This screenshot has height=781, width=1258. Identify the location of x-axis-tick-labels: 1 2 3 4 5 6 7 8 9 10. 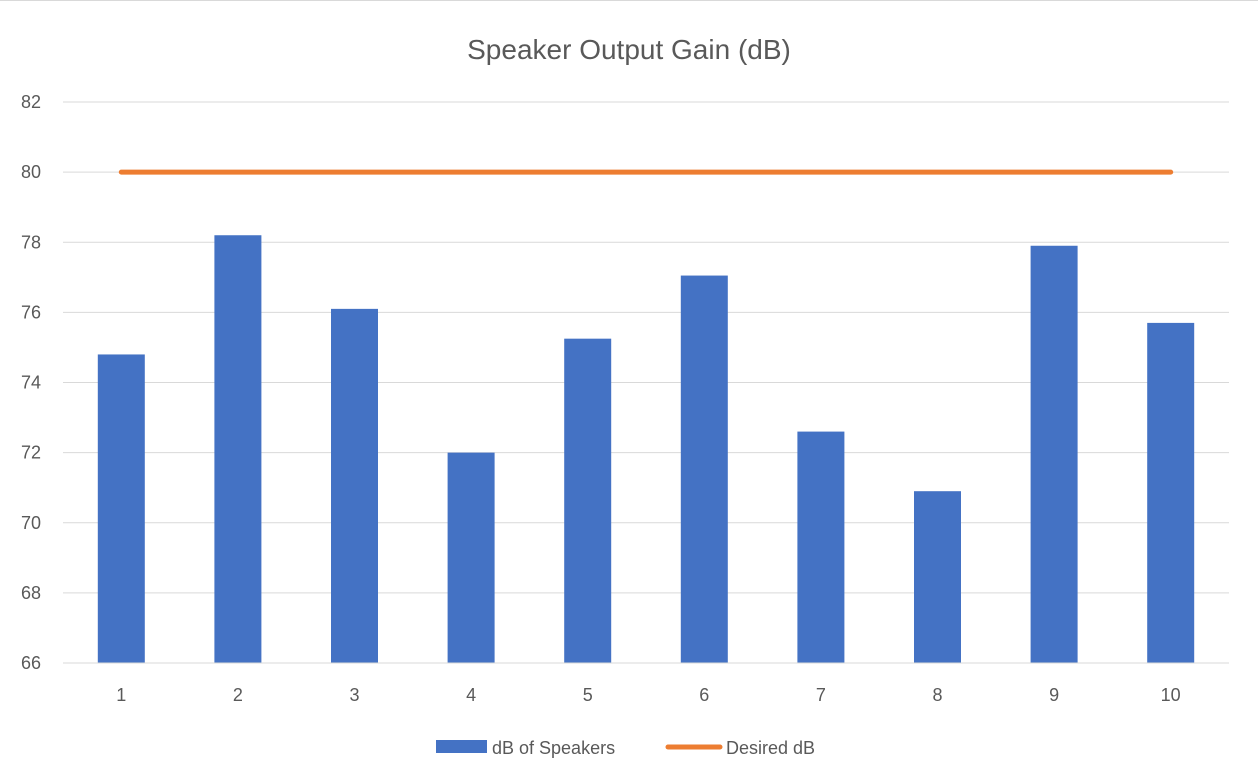
(648, 695).